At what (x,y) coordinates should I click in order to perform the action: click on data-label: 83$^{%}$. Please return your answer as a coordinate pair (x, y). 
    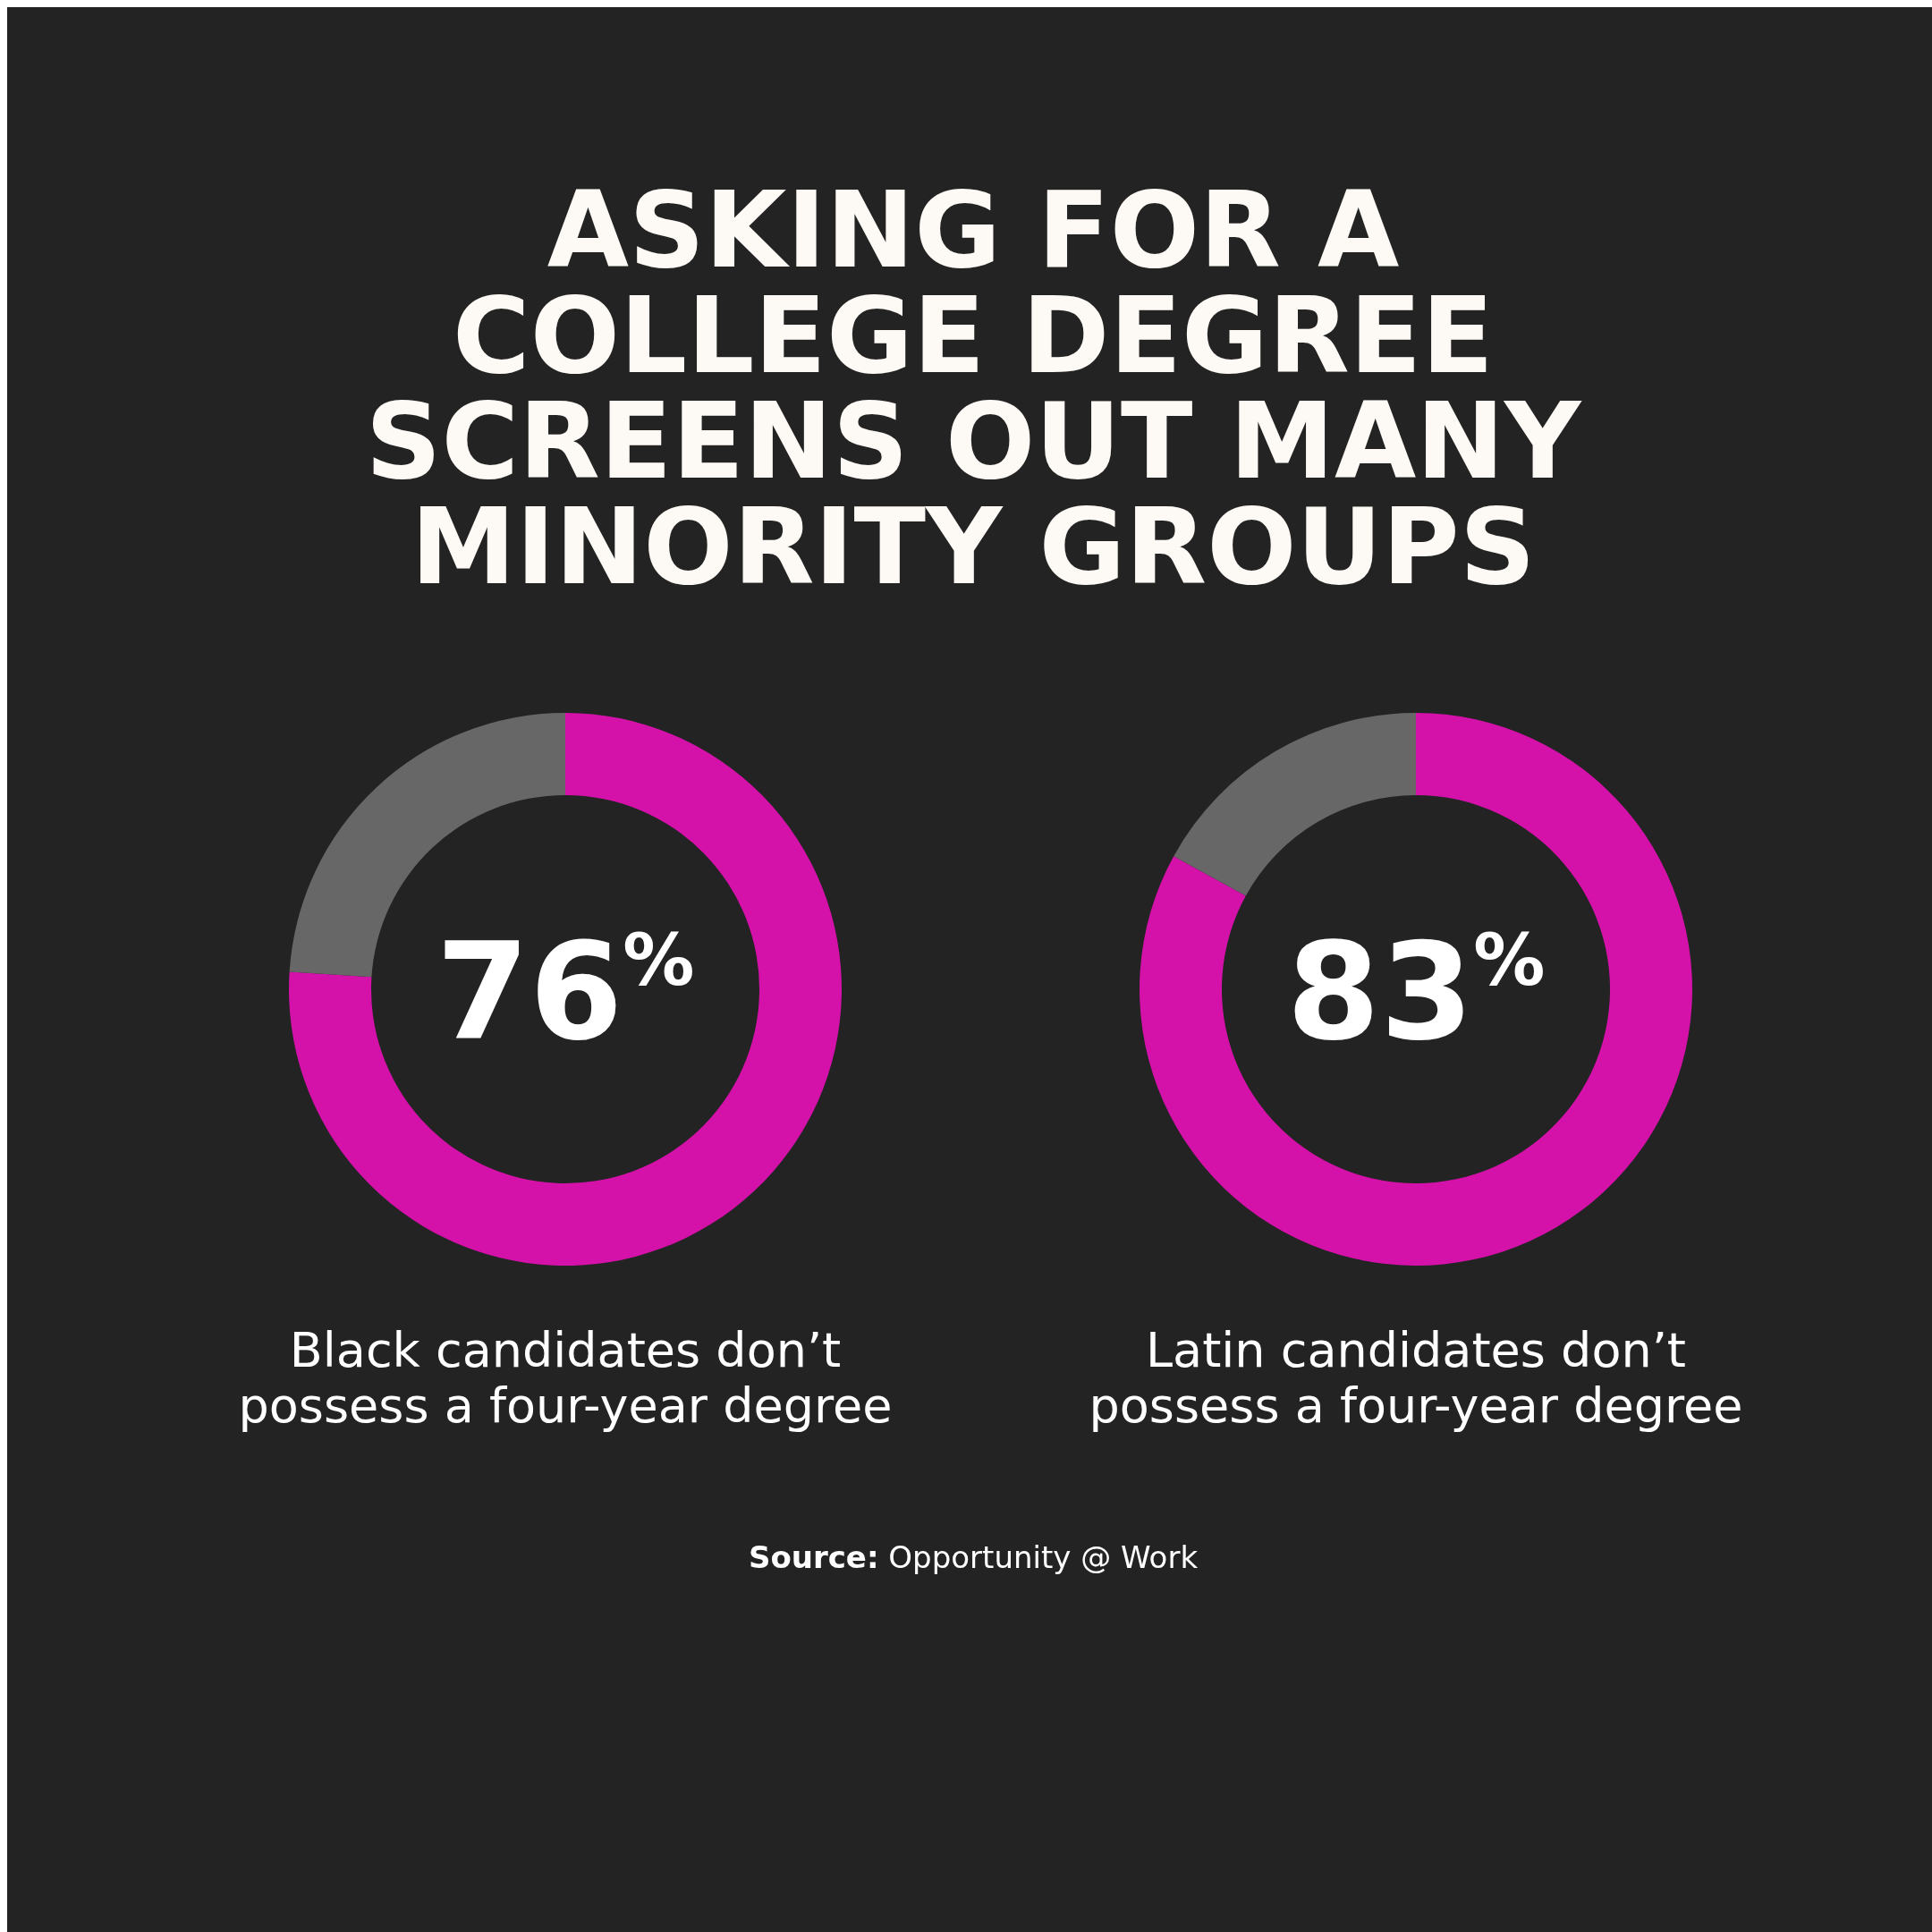
    Looking at the image, I should click on (1416, 992).